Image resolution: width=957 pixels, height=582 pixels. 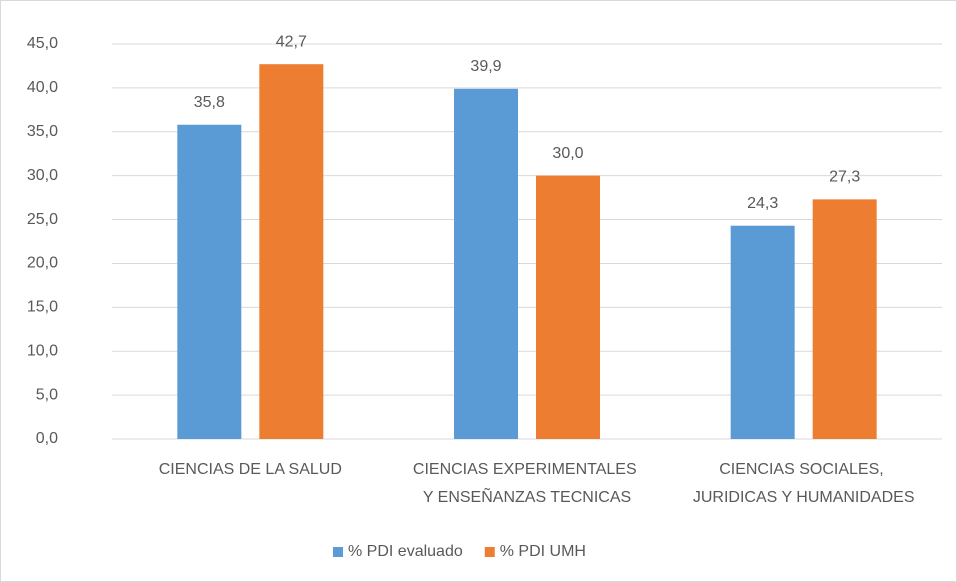 What do you see at coordinates (42, 307) in the screenshot?
I see `y-tick-label: 15,0` at bounding box center [42, 307].